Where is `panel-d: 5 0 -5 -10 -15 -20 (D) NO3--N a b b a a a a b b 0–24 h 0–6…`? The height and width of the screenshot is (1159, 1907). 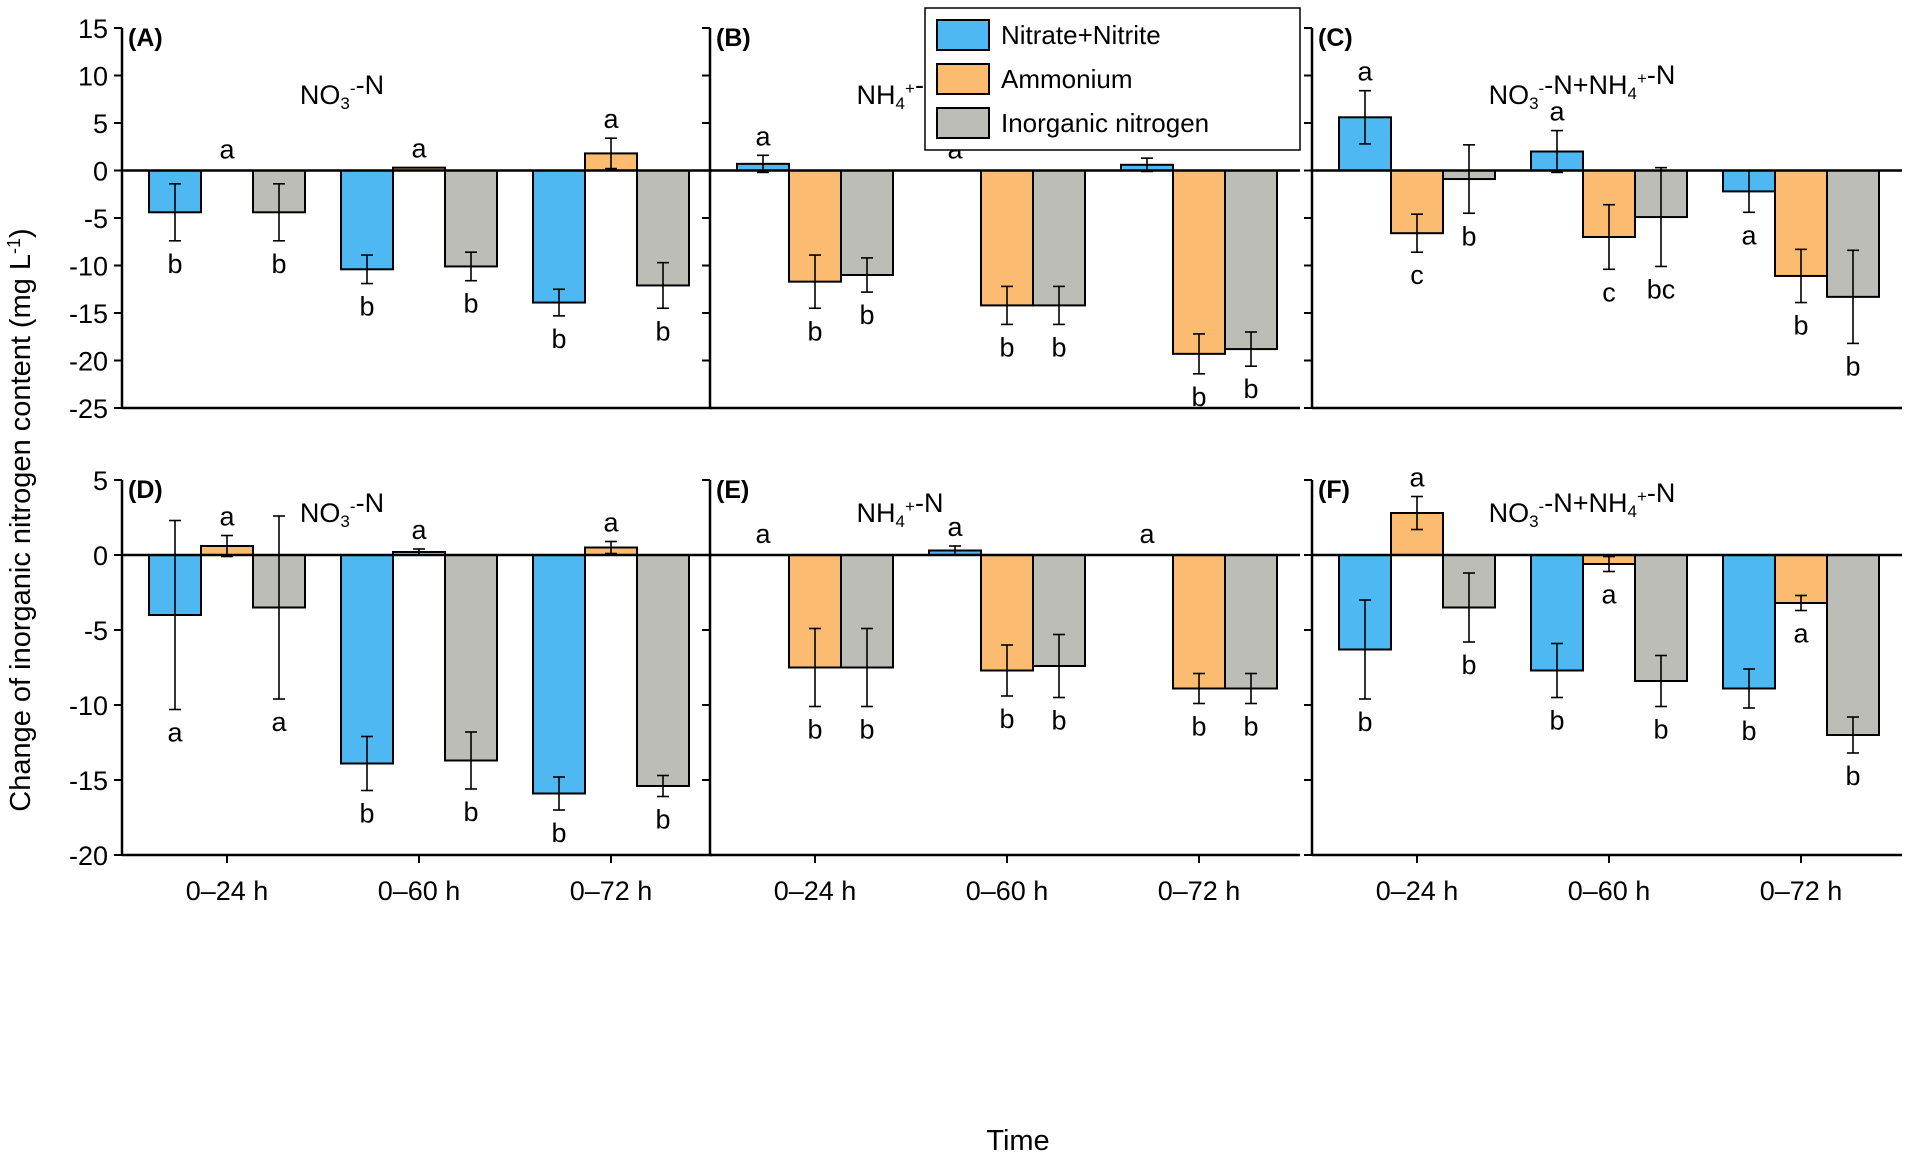
panel-d: 5 0 -5 -10 -15 -20 (D) NO3--N a b b a a a a b b 0–24 h 0–6… is located at coordinates (390, 686).